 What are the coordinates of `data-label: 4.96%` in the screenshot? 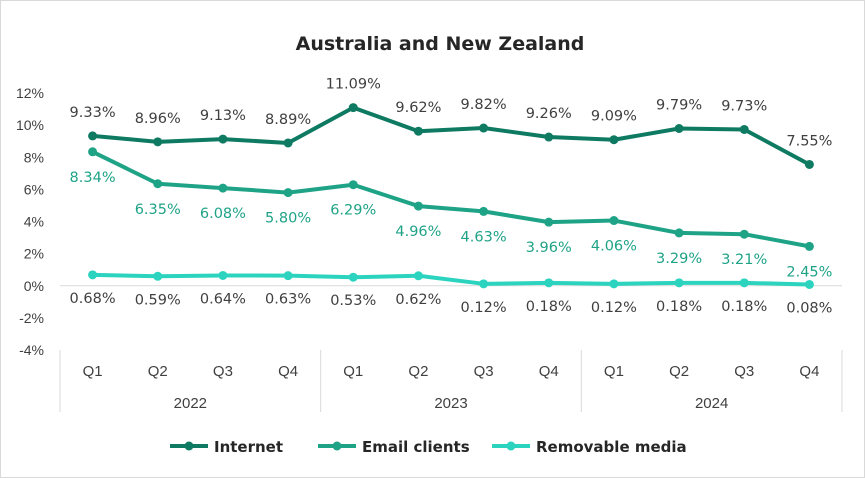 It's located at (418, 232).